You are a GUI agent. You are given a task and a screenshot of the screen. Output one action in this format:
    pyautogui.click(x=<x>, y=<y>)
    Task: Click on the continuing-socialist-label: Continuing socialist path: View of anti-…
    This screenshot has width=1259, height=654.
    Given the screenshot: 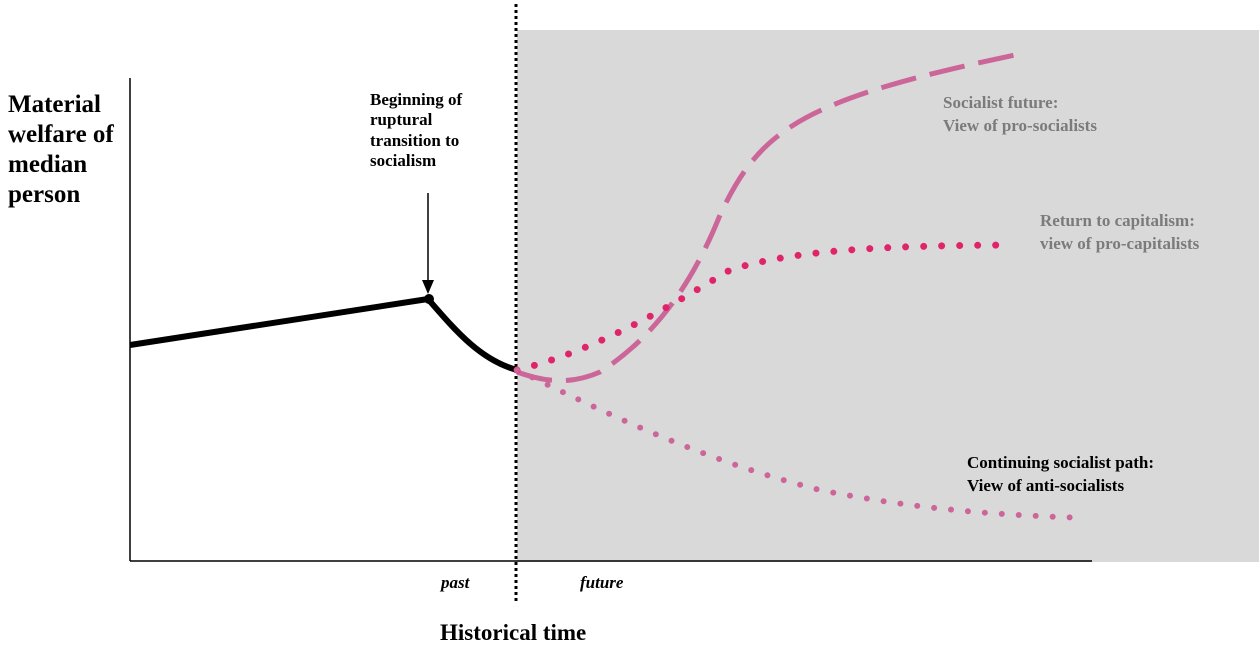 What is the action you would take?
    pyautogui.click(x=1061, y=474)
    